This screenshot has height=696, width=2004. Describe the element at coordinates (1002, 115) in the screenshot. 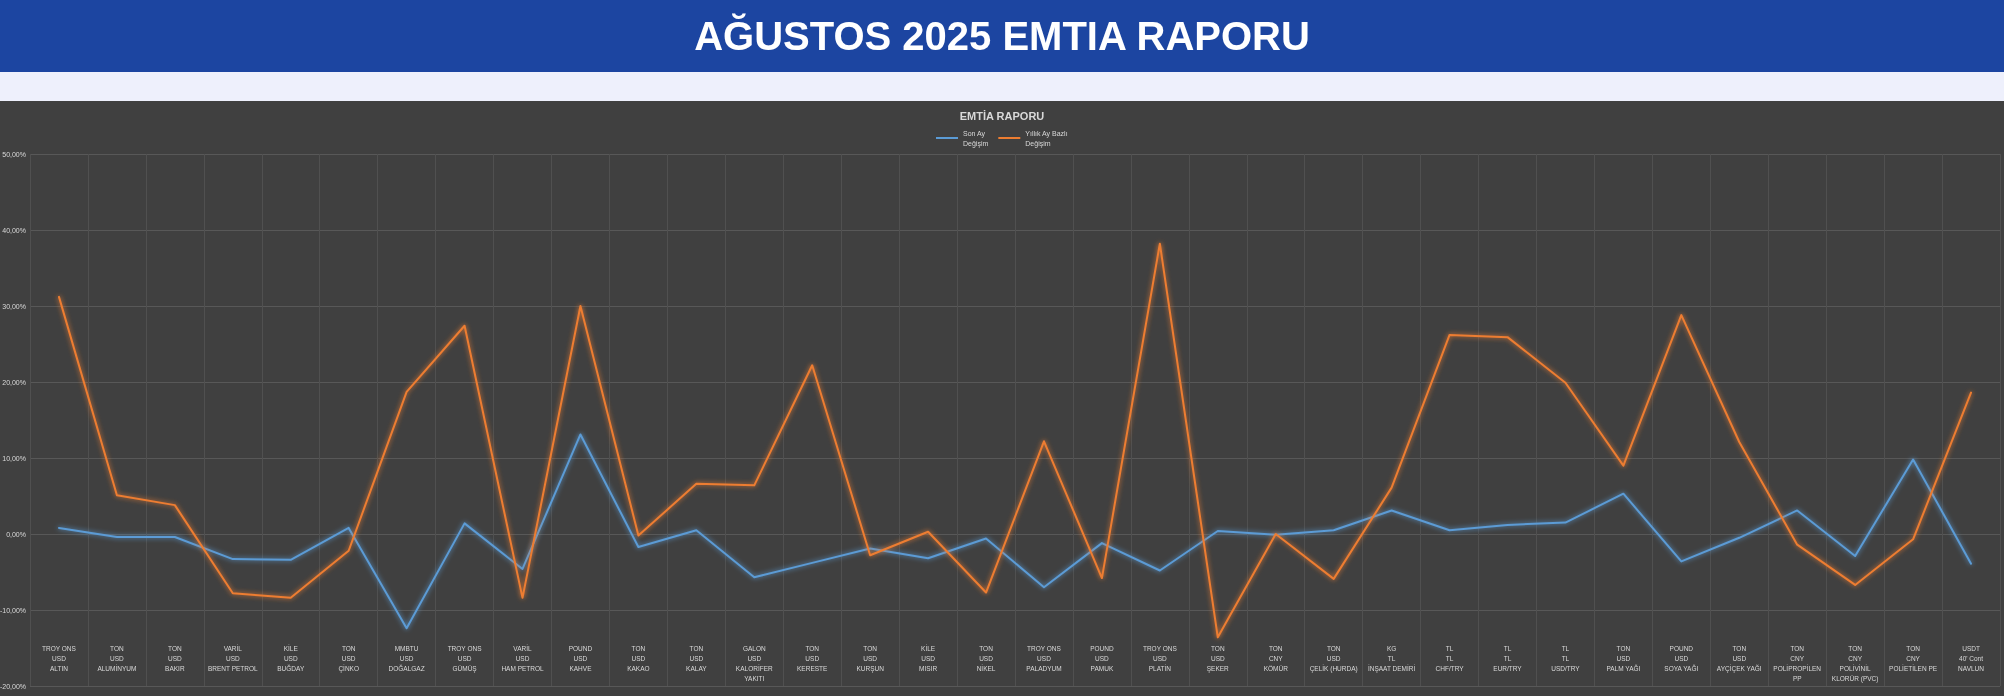

I see `chart-subtitle: EMTİA RAPORU` at that location.